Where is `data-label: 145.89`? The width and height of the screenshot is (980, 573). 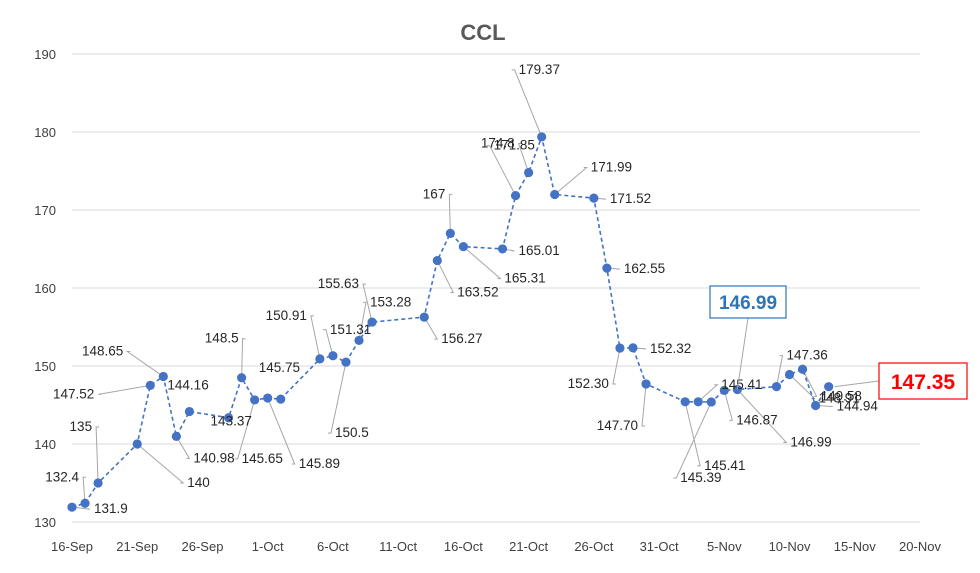
data-label: 145.89 is located at coordinates (319, 463).